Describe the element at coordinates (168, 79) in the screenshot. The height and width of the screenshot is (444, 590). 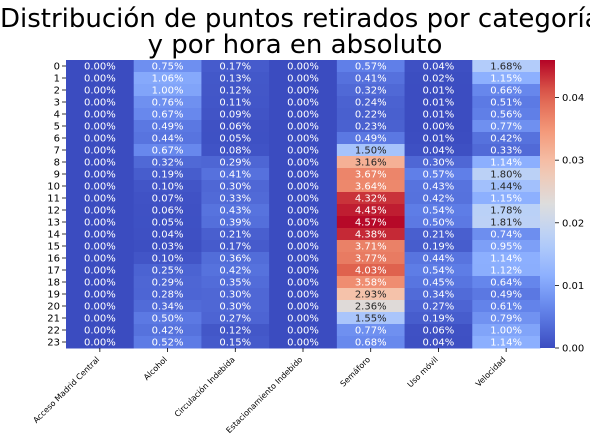
I see `cell-value-label: 1.06%` at that location.